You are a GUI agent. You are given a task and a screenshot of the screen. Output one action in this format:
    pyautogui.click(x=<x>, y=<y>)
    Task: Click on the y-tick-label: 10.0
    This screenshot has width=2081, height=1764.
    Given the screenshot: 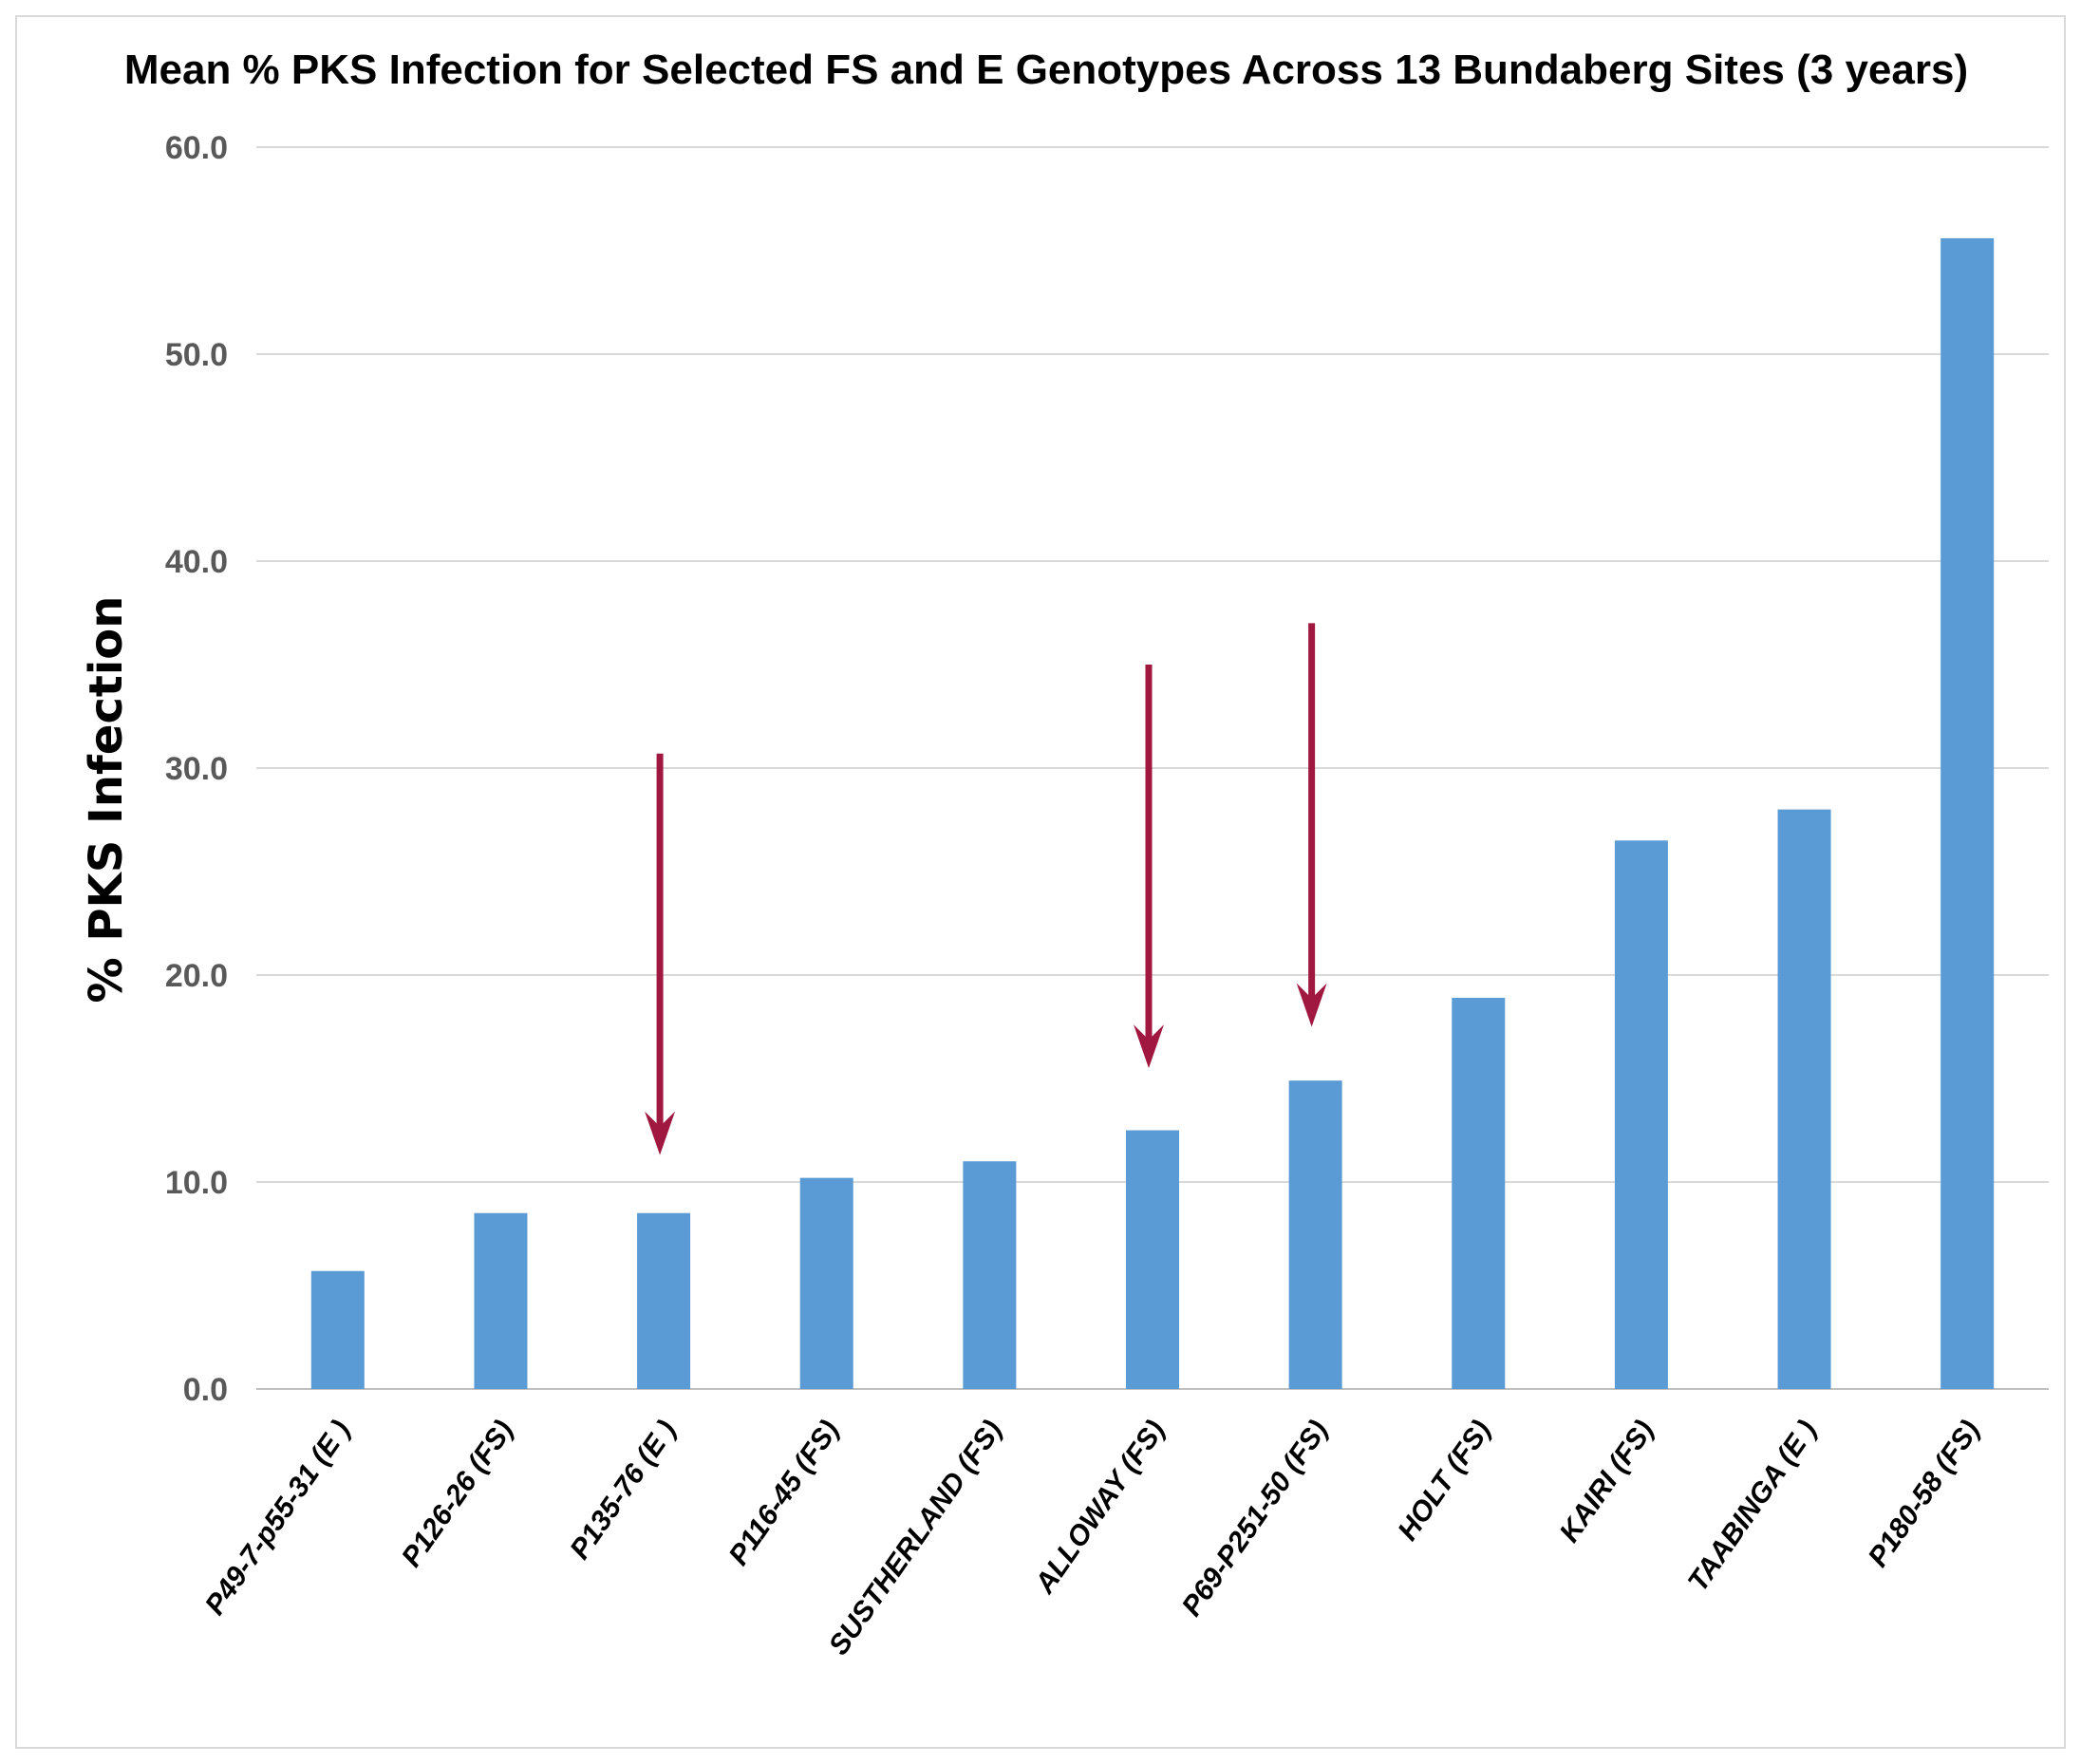 What is the action you would take?
    pyautogui.click(x=196, y=1183)
    